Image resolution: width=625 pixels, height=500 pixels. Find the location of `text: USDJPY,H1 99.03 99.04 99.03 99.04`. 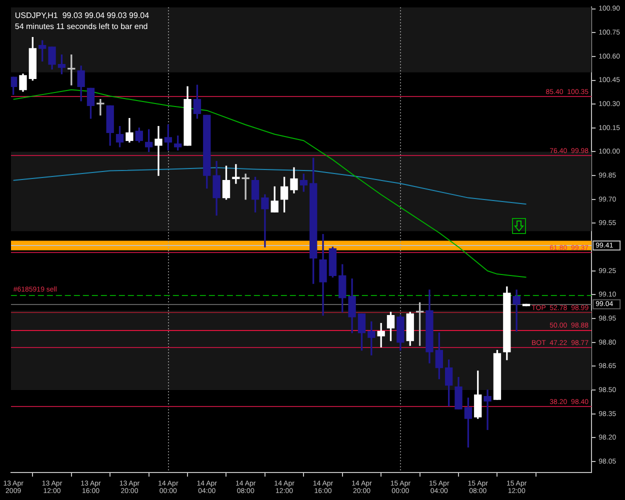

text: USDJPY,H1 99.03 99.04 99.03 99.04 is located at coordinates (82, 15).